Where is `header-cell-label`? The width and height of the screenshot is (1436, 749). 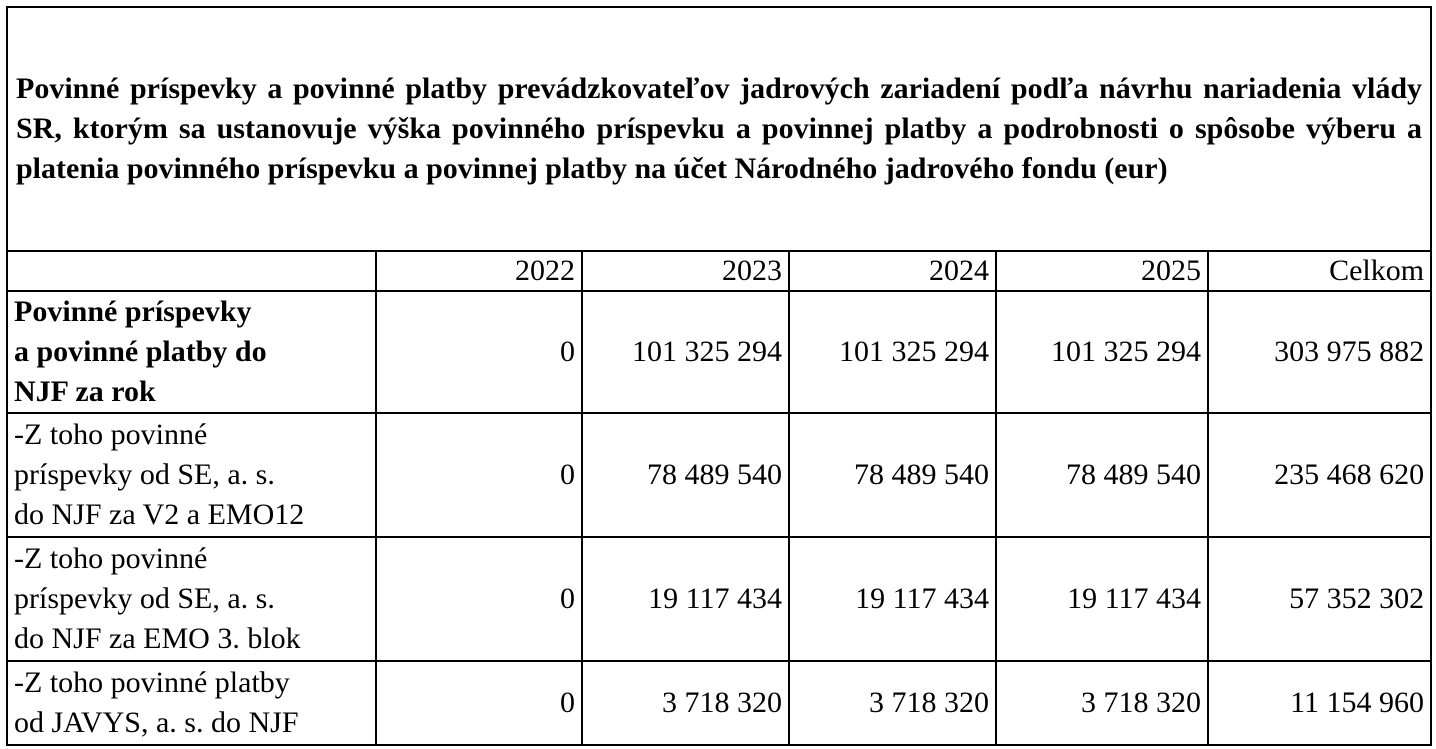 header-cell-label is located at coordinates (191, 271).